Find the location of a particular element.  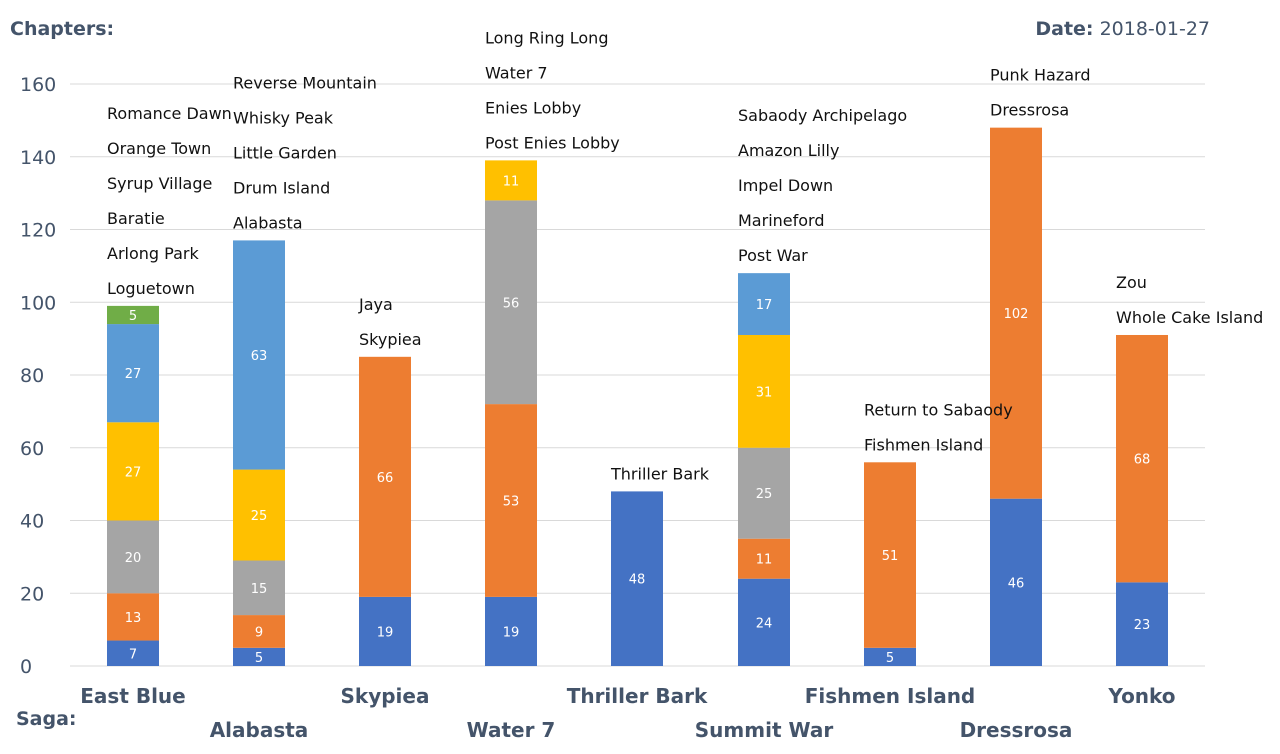

data-label: 53 is located at coordinates (511, 501).